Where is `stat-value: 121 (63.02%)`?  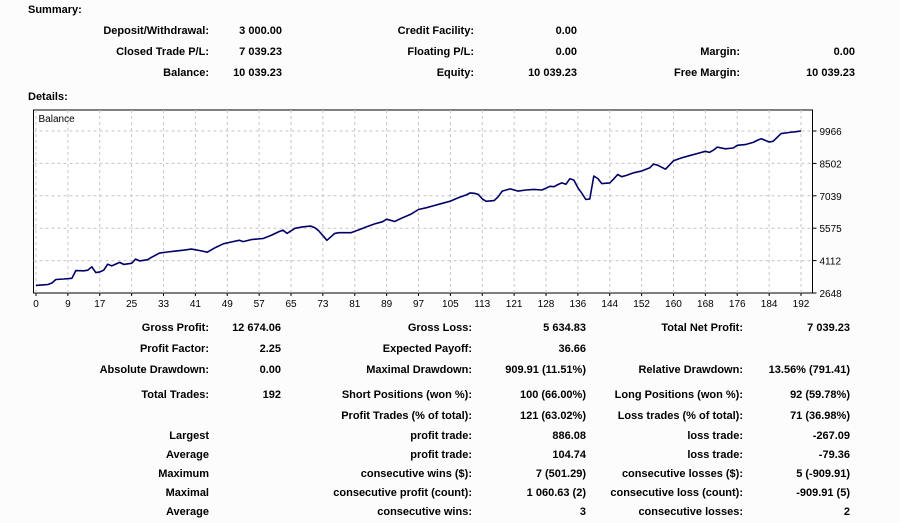 stat-value: 121 (63.02%) is located at coordinates (552, 415).